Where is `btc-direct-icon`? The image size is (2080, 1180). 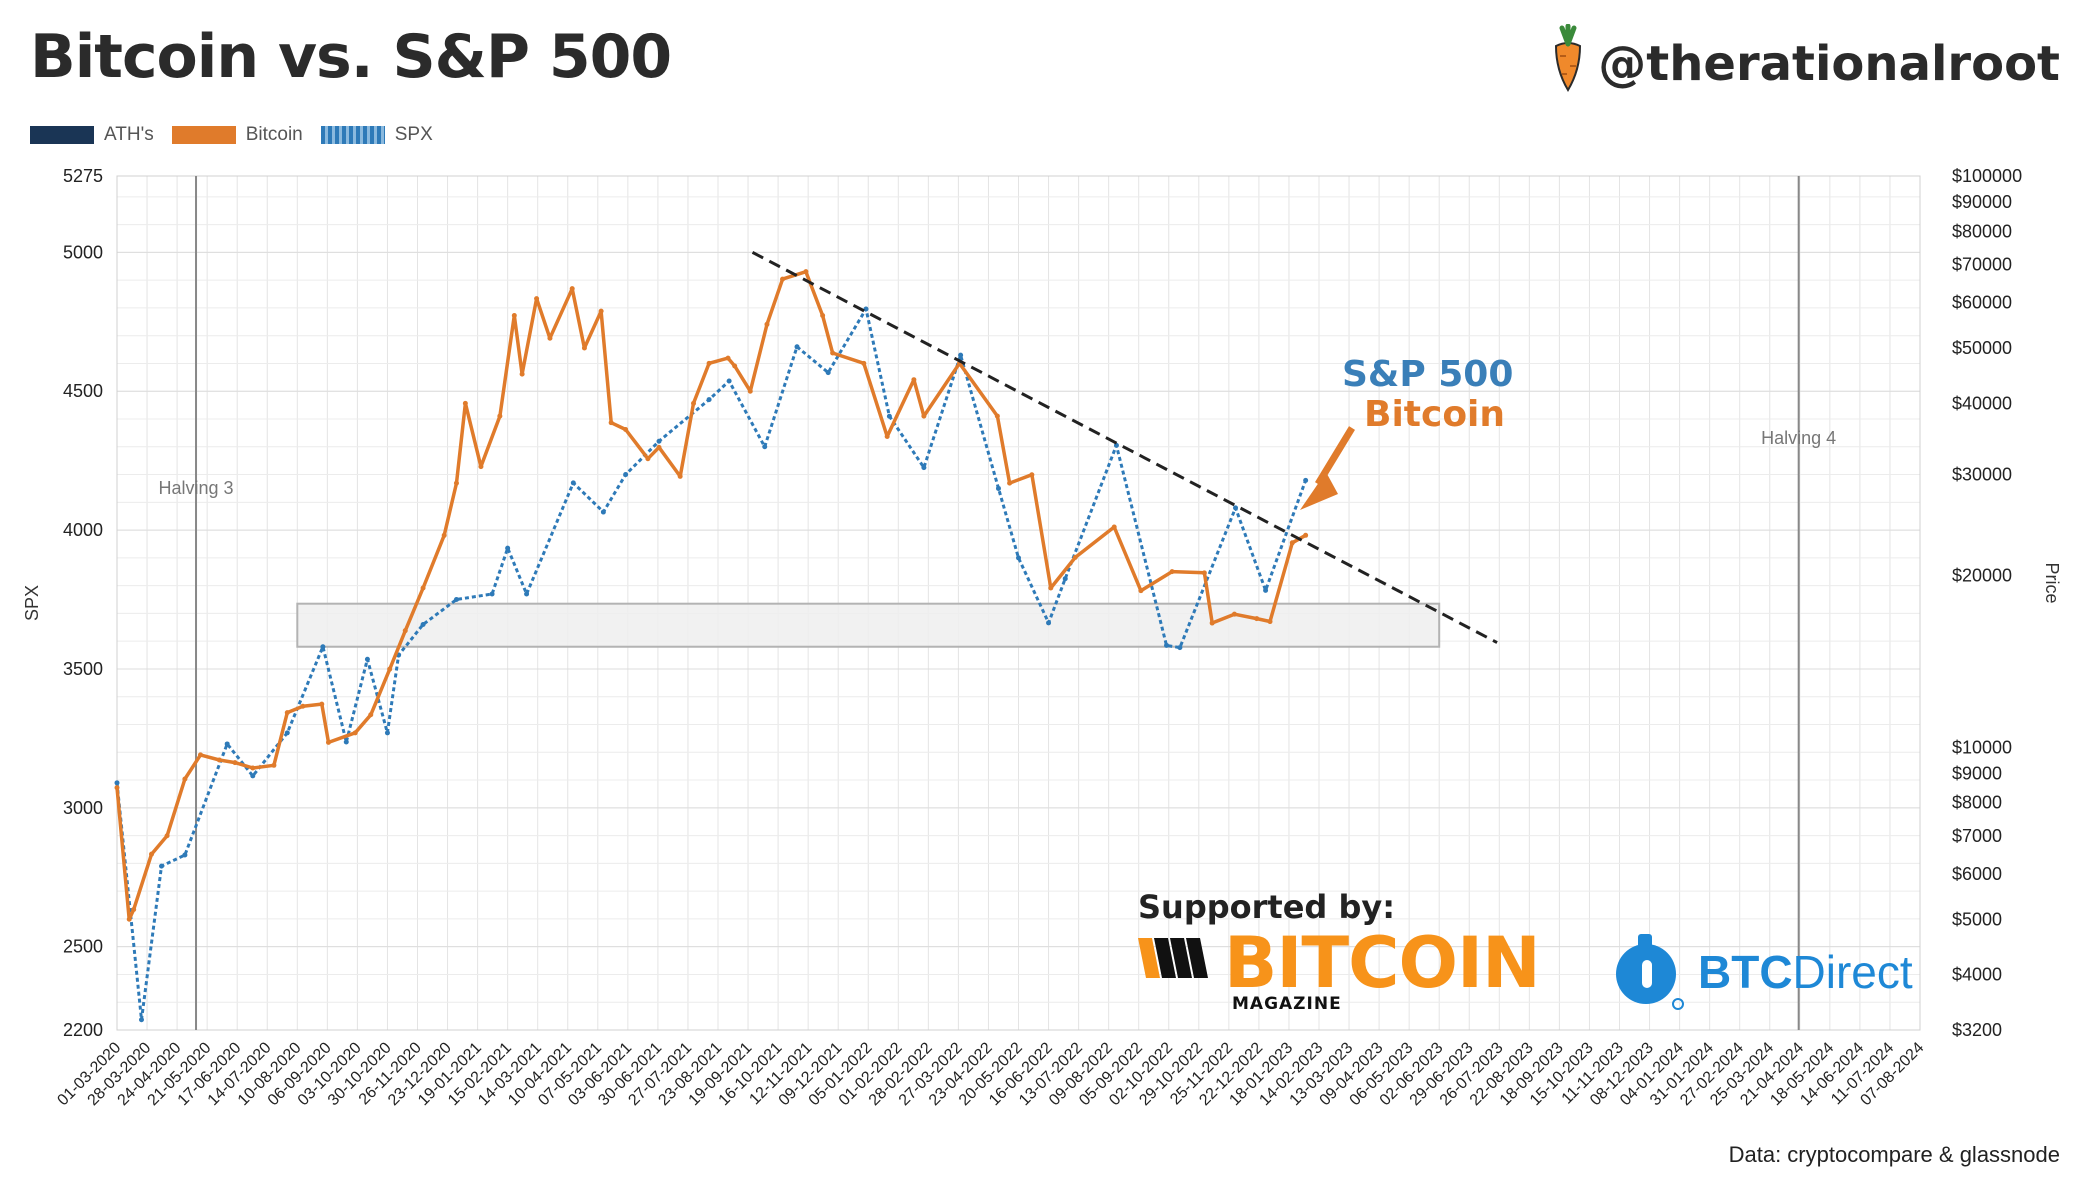
btc-direct-icon is located at coordinates (1648, 972).